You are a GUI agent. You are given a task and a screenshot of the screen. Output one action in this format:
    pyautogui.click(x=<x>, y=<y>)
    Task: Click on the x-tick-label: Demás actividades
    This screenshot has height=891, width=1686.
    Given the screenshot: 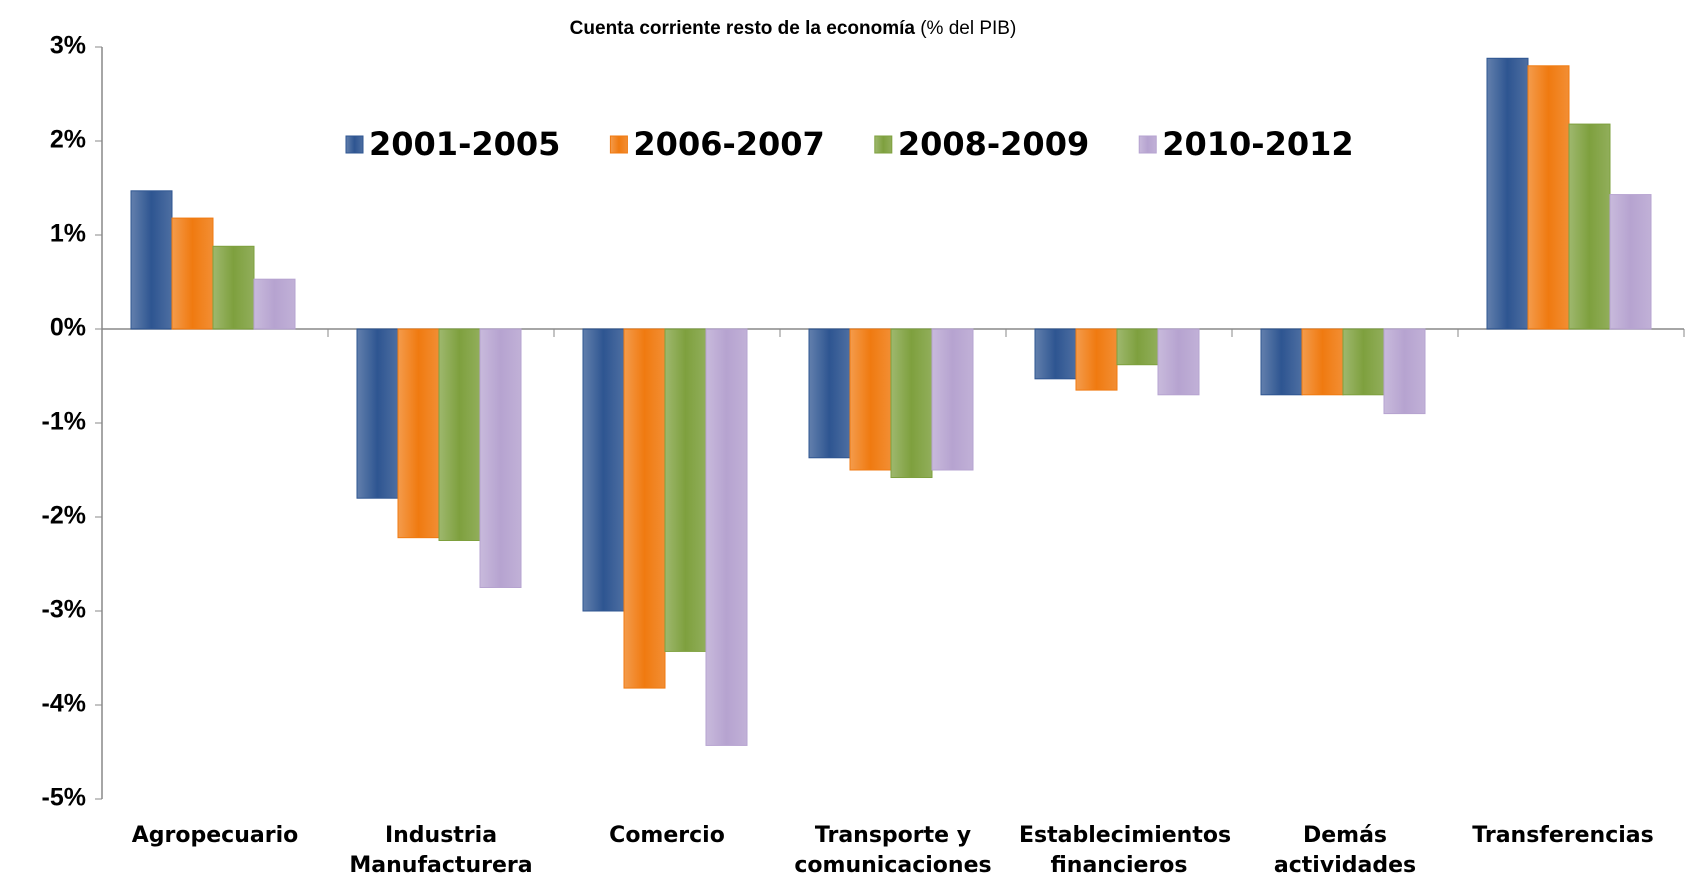 What is the action you would take?
    pyautogui.click(x=1345, y=850)
    